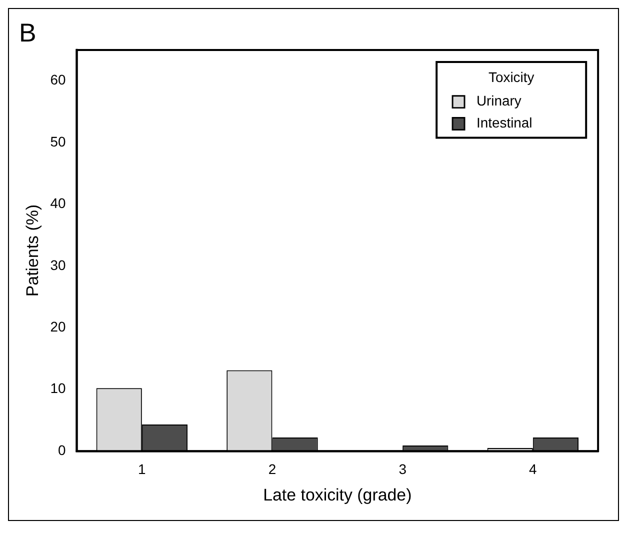 This screenshot has width=631, height=533. Describe the element at coordinates (499, 100) in the screenshot. I see `legend-label: Urinary` at that location.